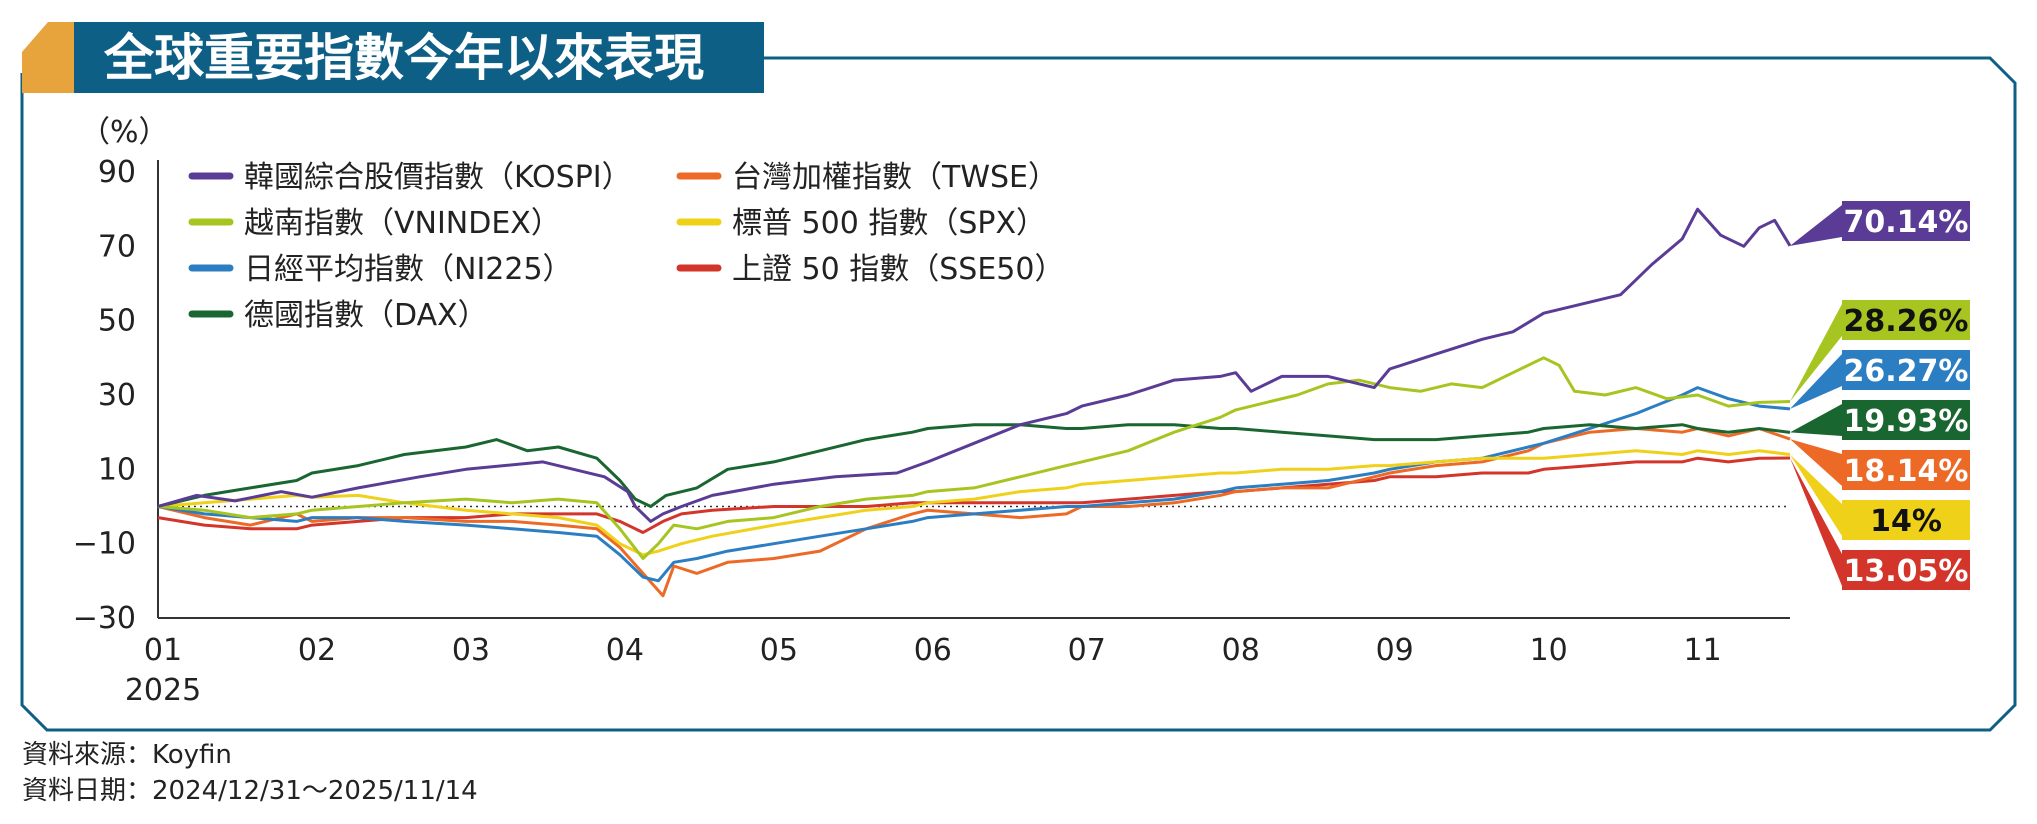  What do you see at coordinates (402, 223) in the screenshot?
I see `legend-label: 越南指數（VNINDEX）` at bounding box center [402, 223].